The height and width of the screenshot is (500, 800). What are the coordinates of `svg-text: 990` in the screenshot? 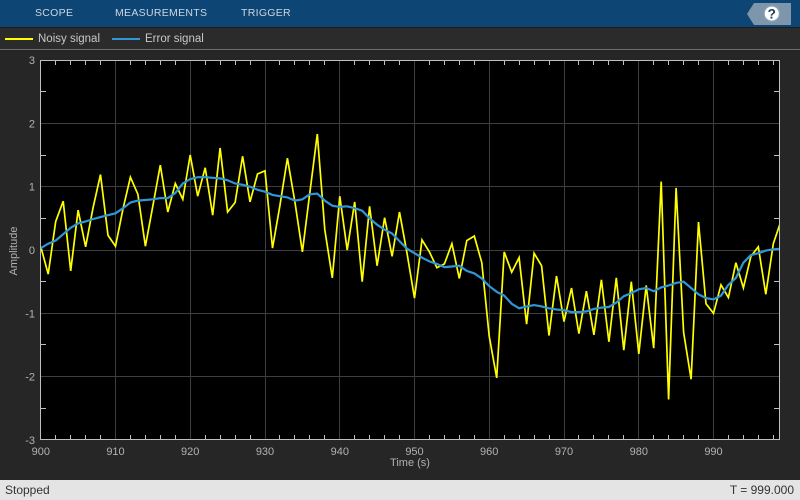 It's located at (713, 452).